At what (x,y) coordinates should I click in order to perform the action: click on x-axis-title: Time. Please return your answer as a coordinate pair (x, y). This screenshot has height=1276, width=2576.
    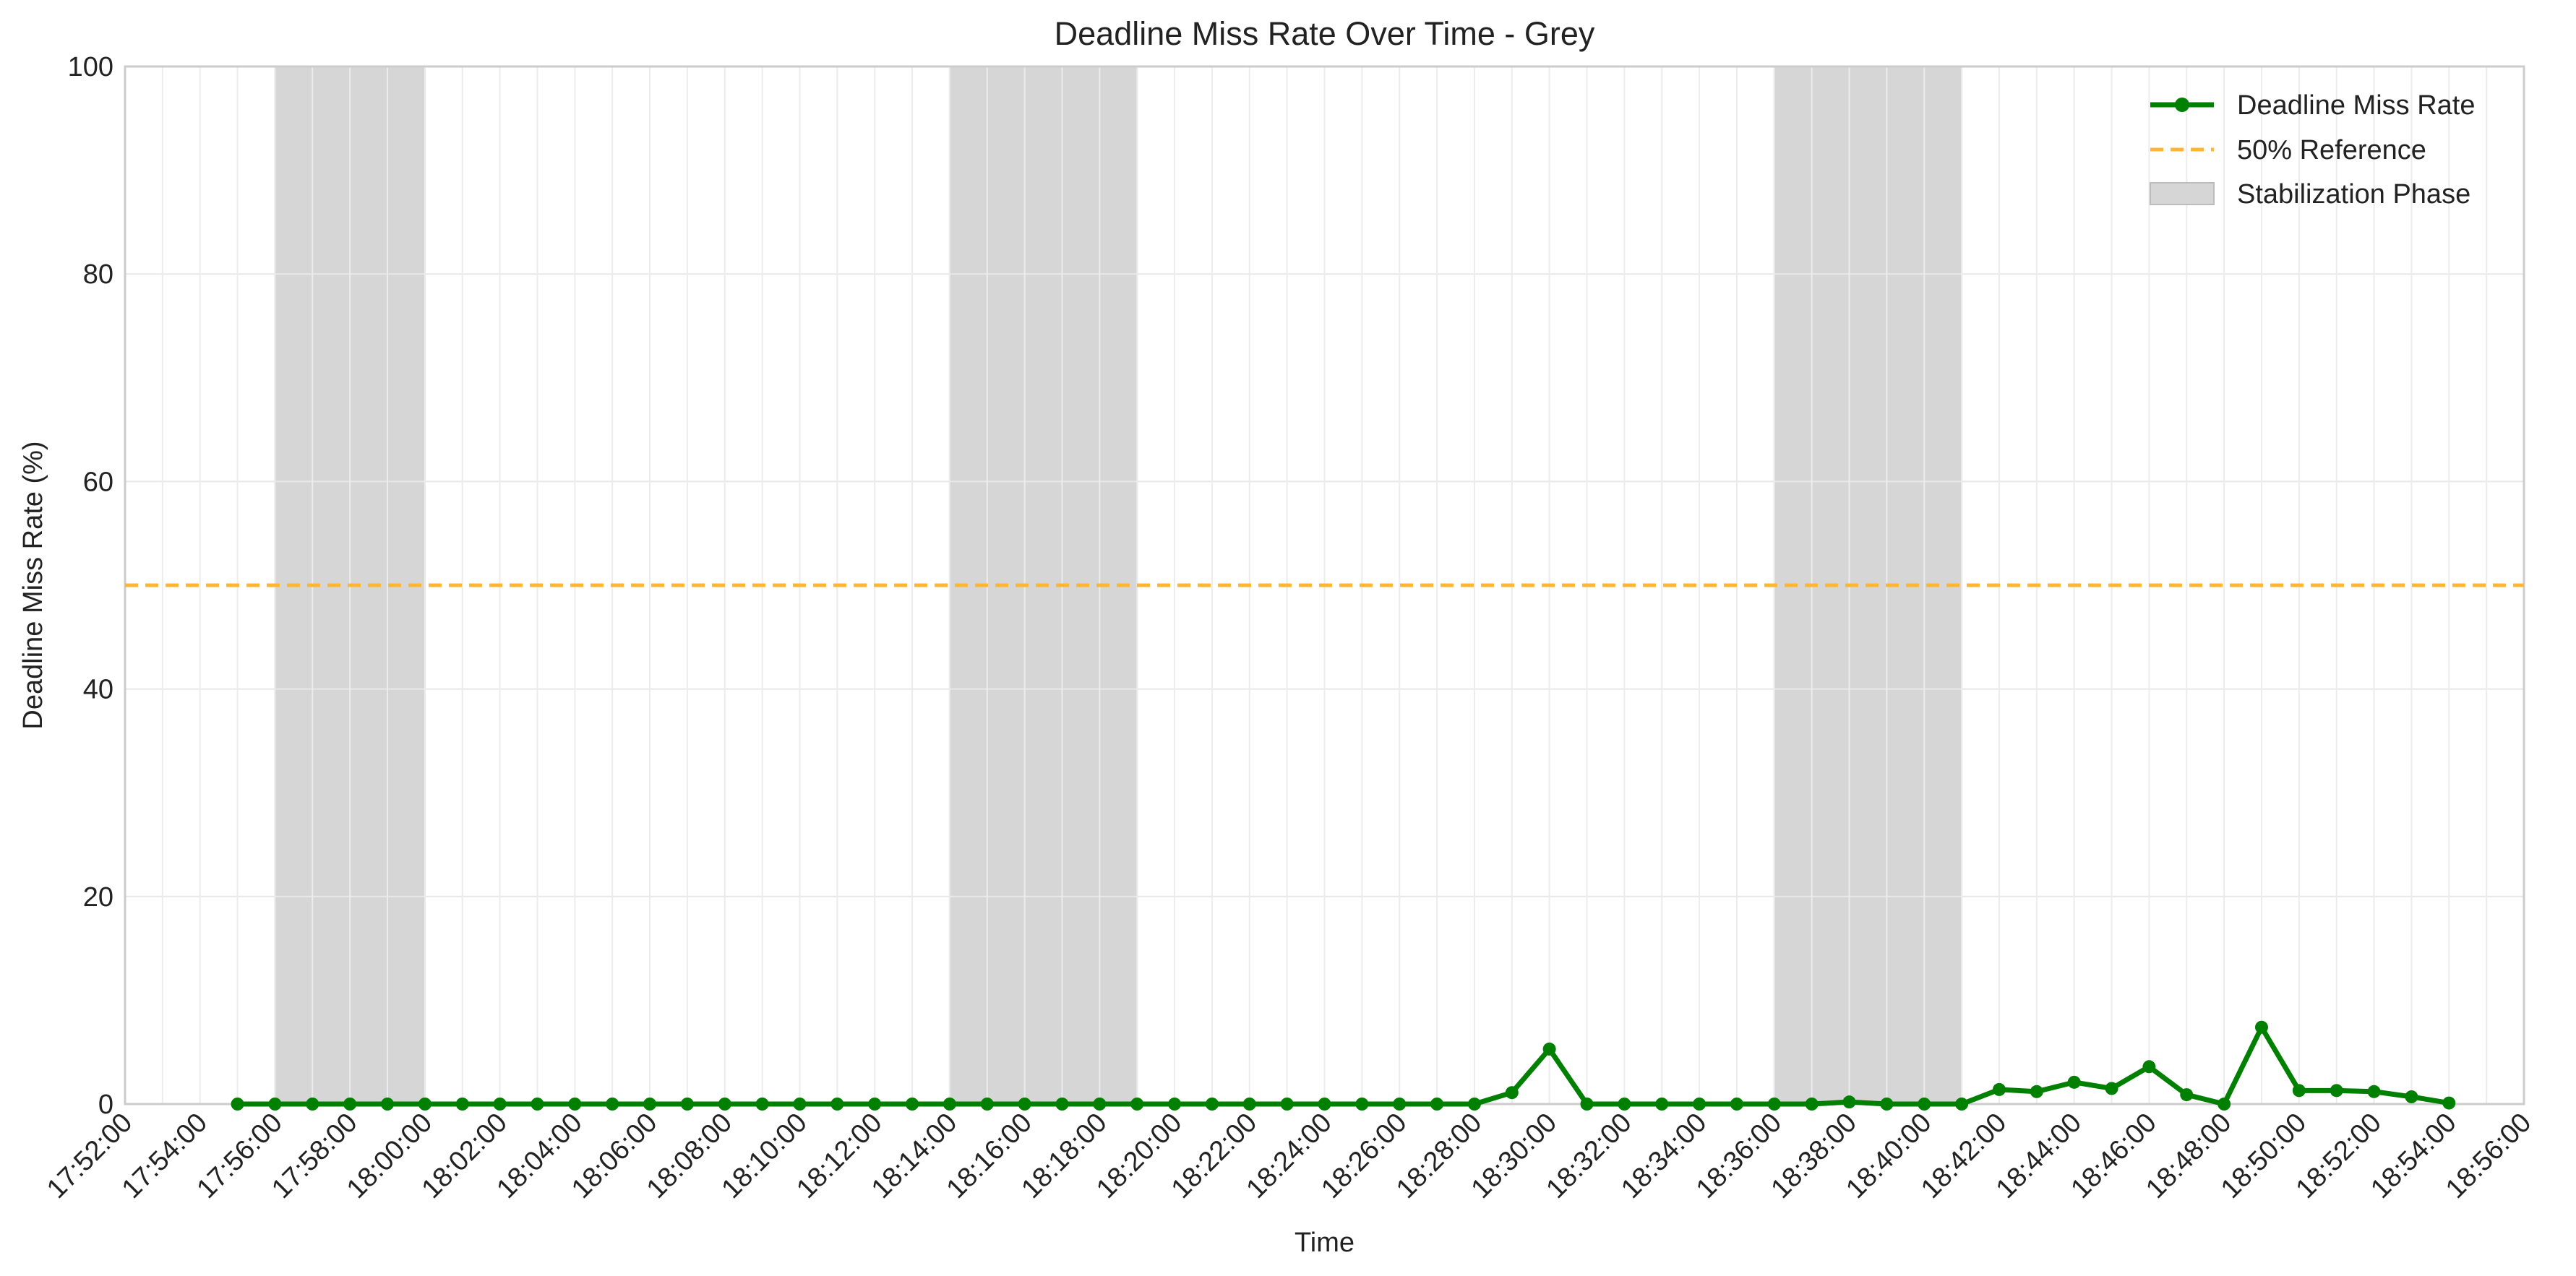
    Looking at the image, I should click on (1325, 1243).